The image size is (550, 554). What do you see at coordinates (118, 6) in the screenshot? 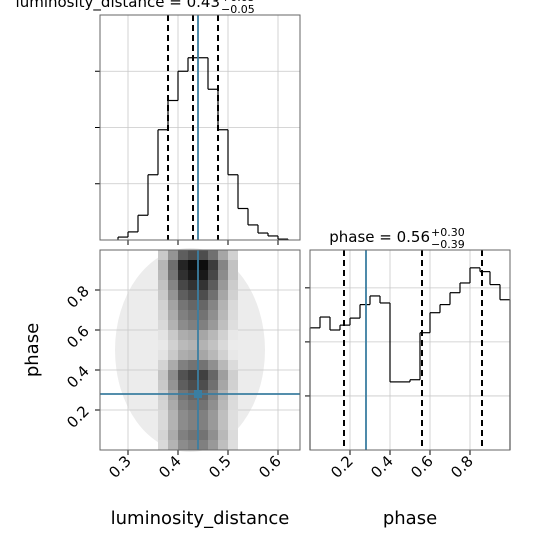
I see `panel-title: luminosity_distance = 0.43` at bounding box center [118, 6].